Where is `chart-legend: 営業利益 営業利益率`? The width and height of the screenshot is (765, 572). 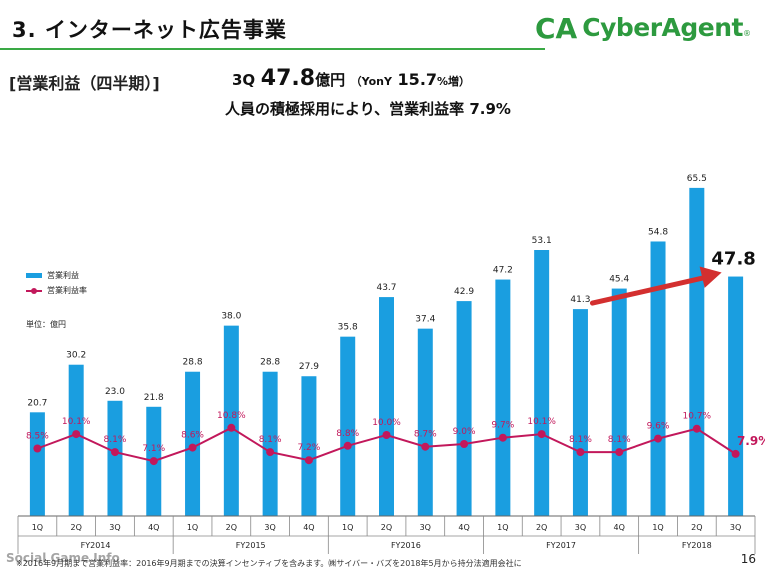 chart-legend: 営業利益 営業利益率 is located at coordinates (56, 283).